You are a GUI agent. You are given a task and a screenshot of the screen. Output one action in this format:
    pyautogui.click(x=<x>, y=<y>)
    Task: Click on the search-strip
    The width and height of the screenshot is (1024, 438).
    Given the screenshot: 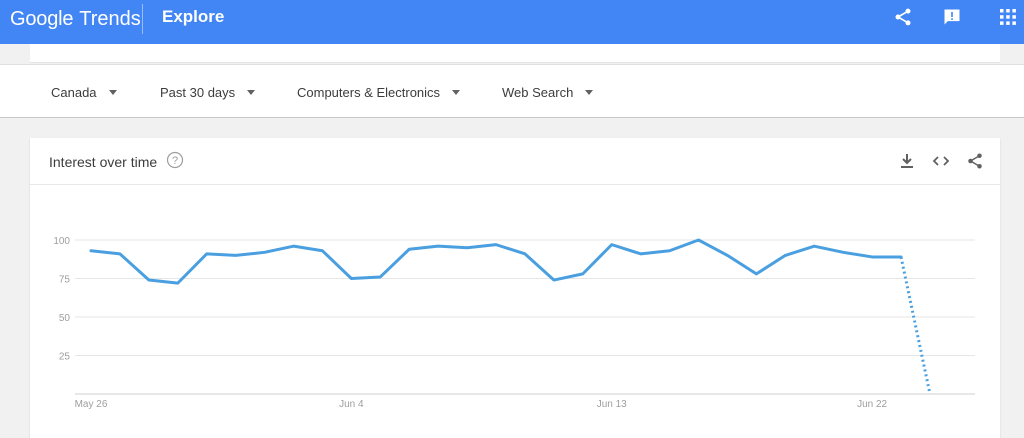 What is the action you would take?
    pyautogui.click(x=515, y=53)
    